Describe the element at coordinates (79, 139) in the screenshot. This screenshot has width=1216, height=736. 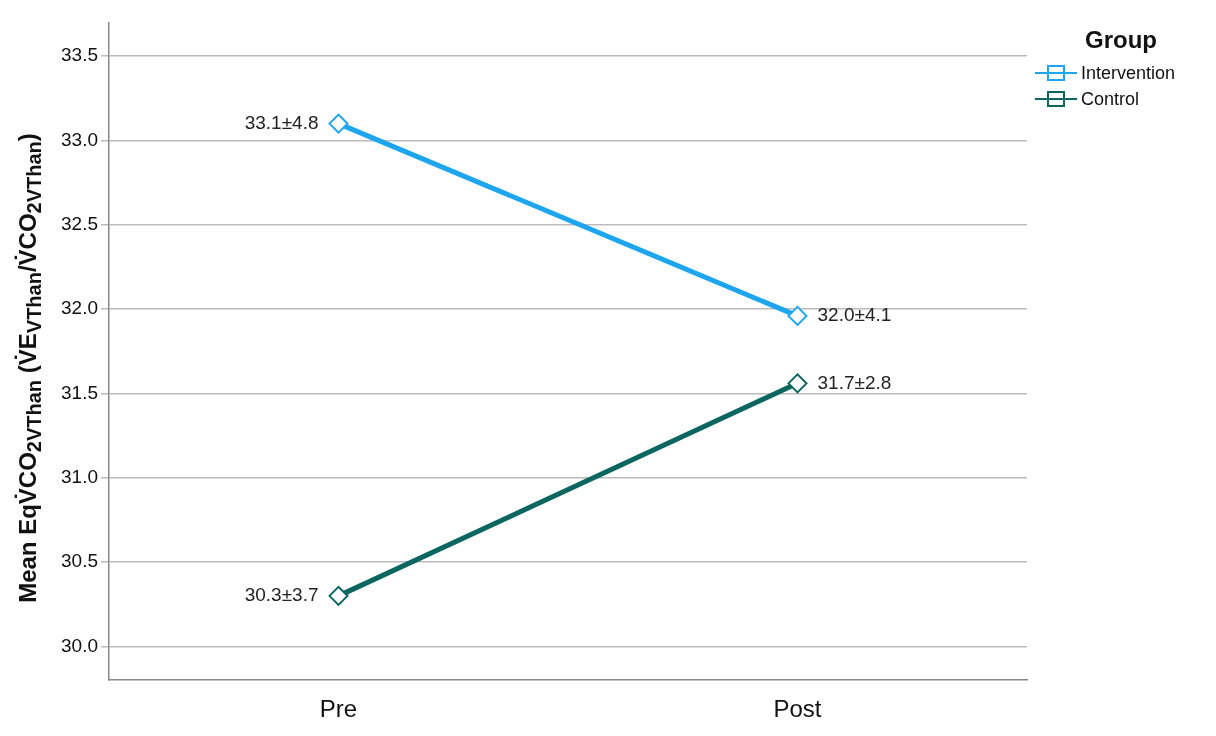
I see `y-tick-label: 33.0` at that location.